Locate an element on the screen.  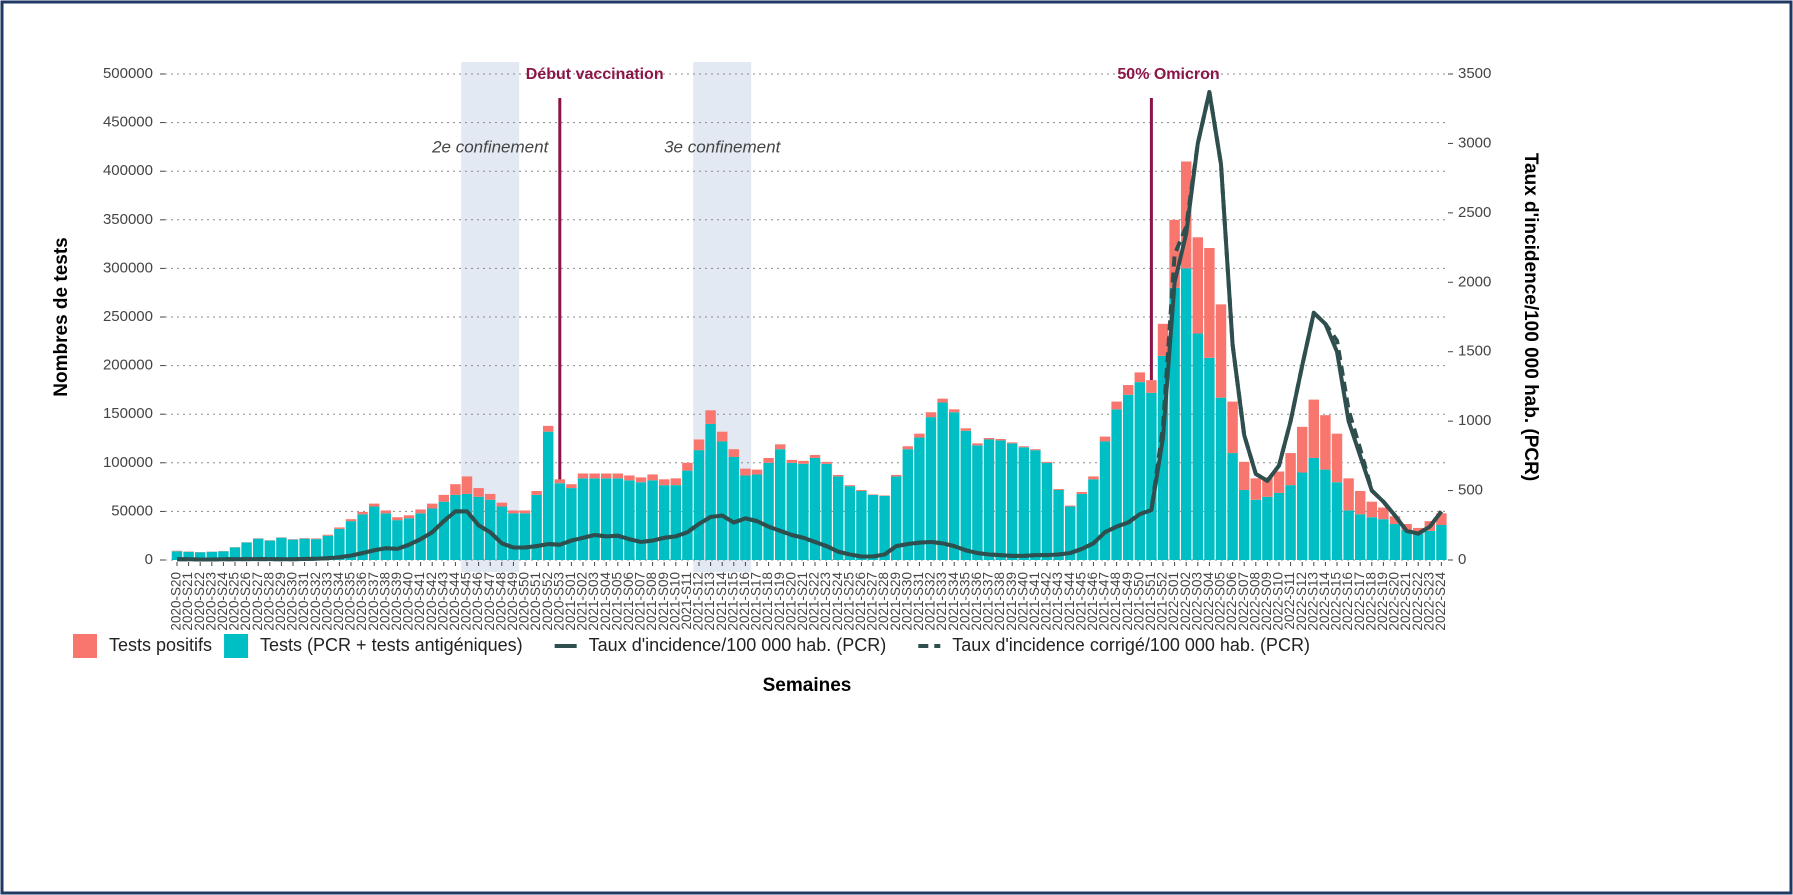
period-label: 2e confinement is located at coordinates (490, 146).